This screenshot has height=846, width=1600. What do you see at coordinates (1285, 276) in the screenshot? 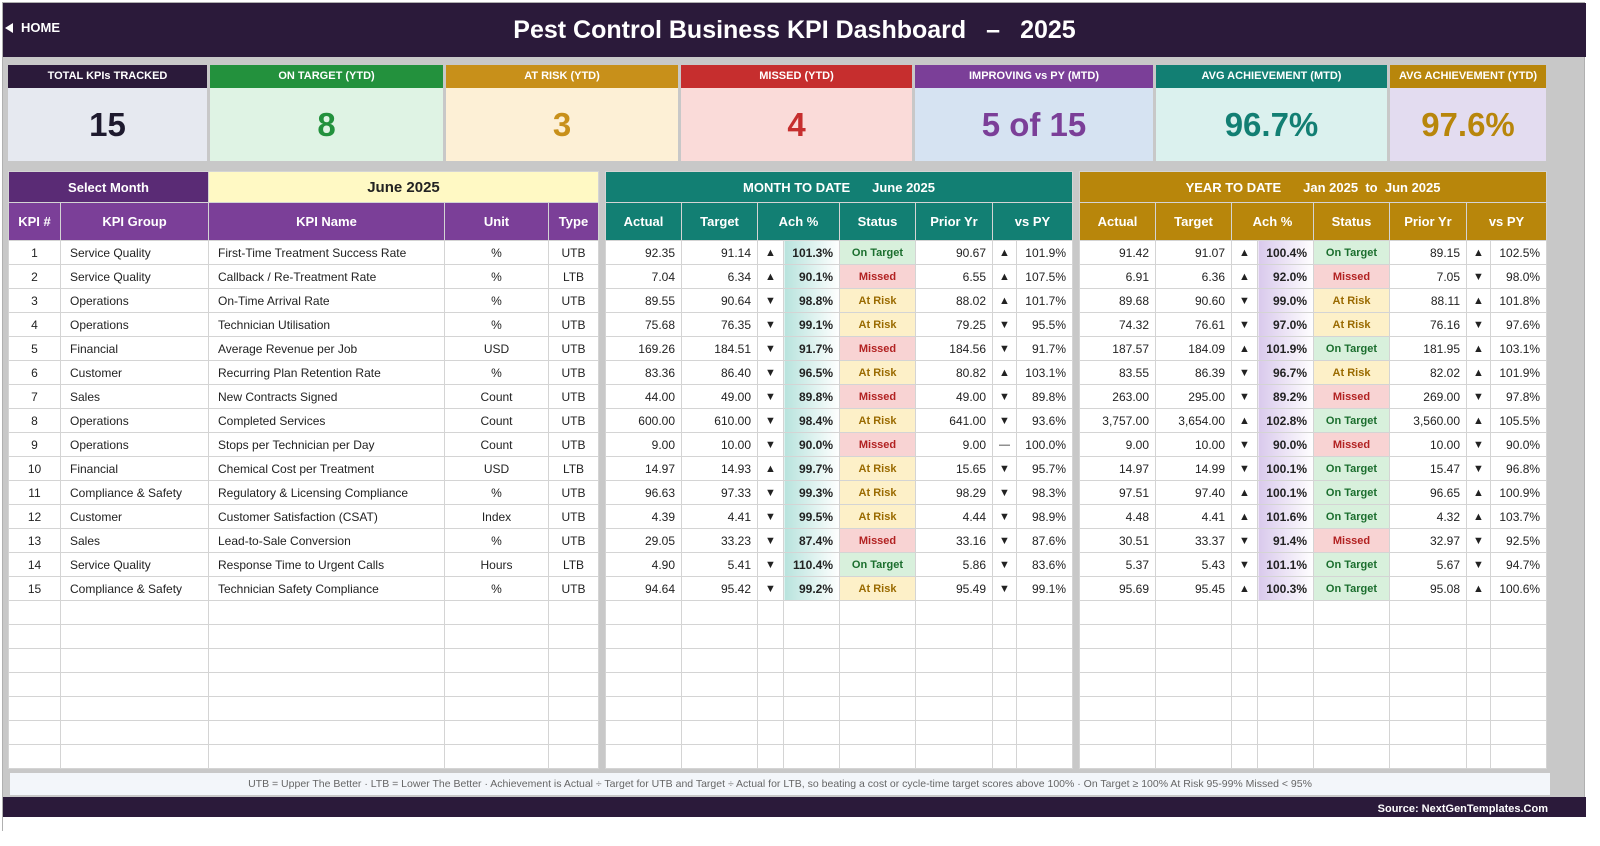
I see `achievement-cell: 92.0%` at bounding box center [1285, 276].